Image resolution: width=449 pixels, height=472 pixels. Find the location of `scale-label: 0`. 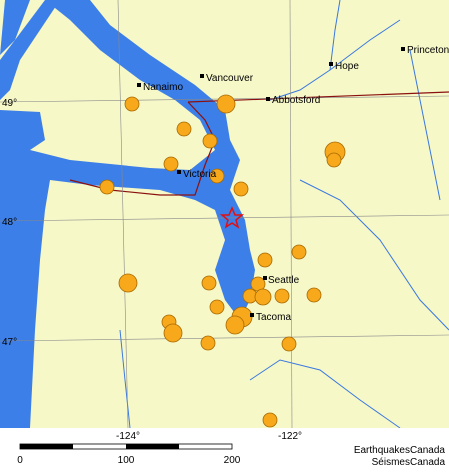

scale-label: 0 is located at coordinates (20, 460).